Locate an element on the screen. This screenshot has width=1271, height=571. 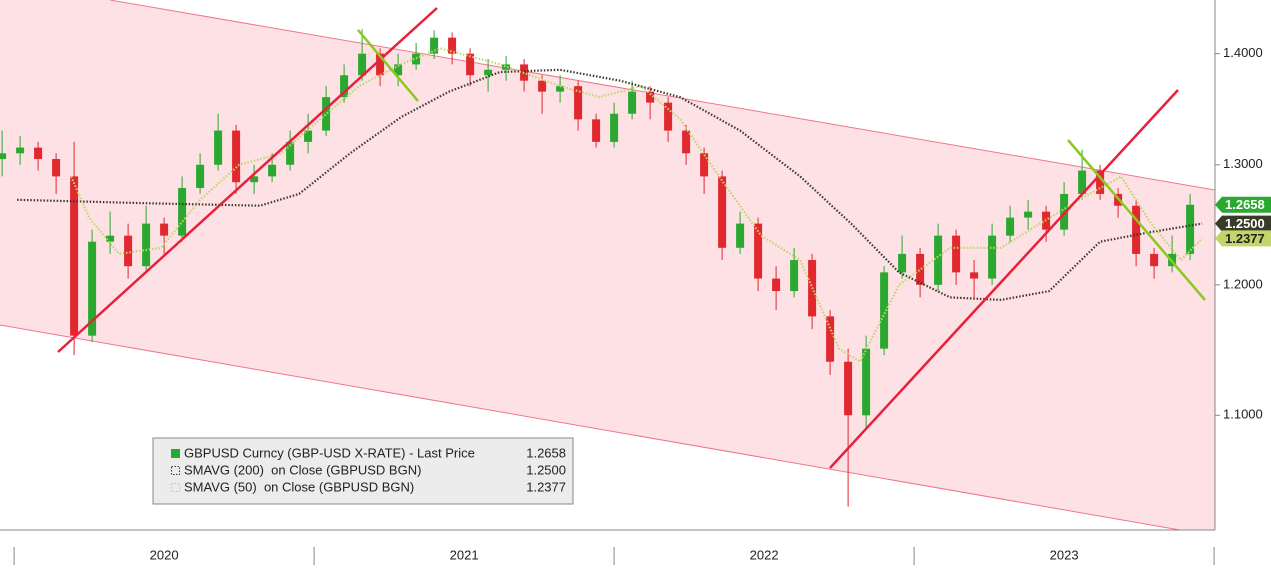
legend-box is located at coordinates (363, 471).